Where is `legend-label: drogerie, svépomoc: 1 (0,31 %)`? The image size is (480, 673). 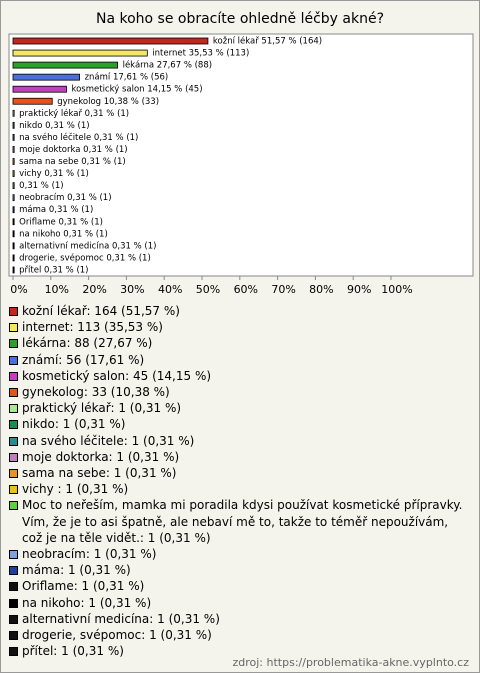
legend-label: drogerie, svépomoc: 1 (0,31 %) is located at coordinates (117, 635).